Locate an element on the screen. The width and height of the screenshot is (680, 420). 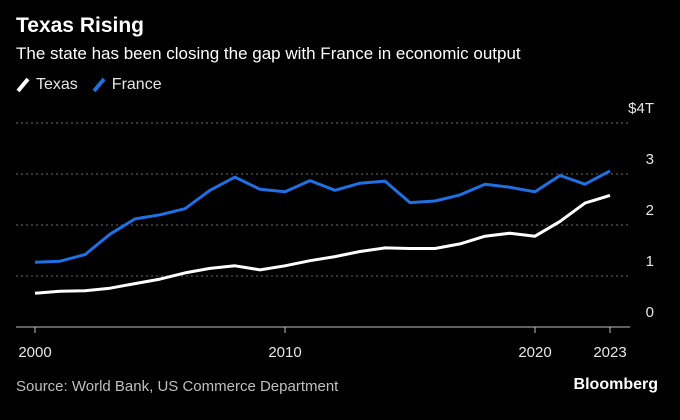
chart-legend: Texas France is located at coordinates (89, 85).